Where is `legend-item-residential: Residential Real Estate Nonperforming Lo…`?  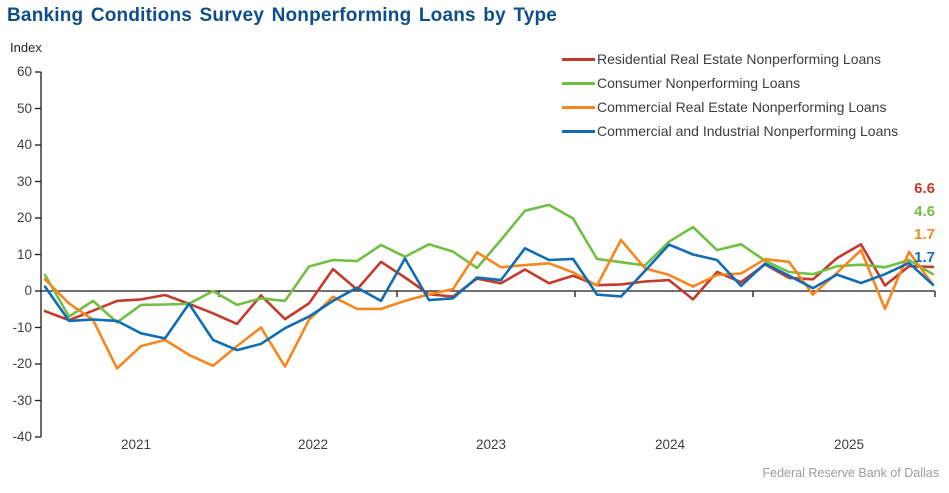
legend-item-residential: Residential Real Estate Nonperforming Lo… is located at coordinates (721, 59).